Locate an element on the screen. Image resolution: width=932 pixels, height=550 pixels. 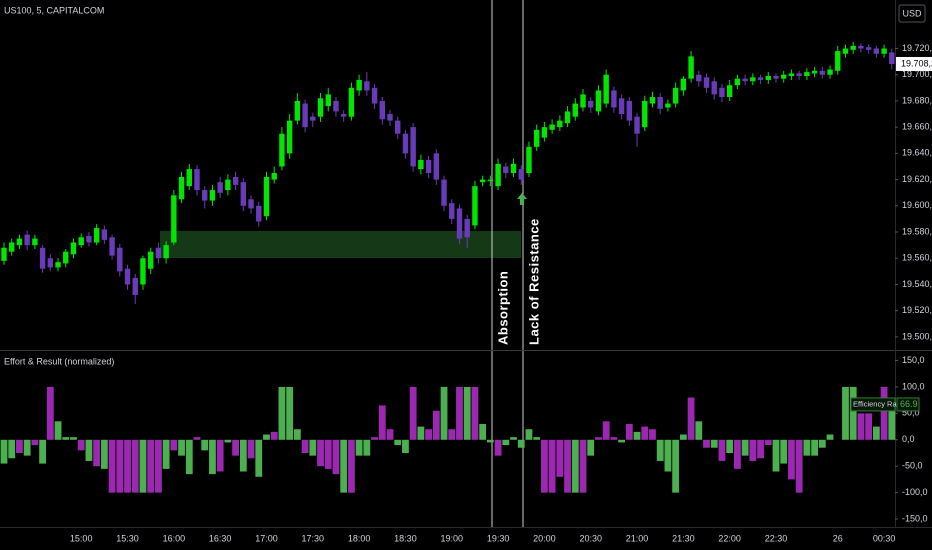
indicator-value-box is located at coordinates (908, 404).